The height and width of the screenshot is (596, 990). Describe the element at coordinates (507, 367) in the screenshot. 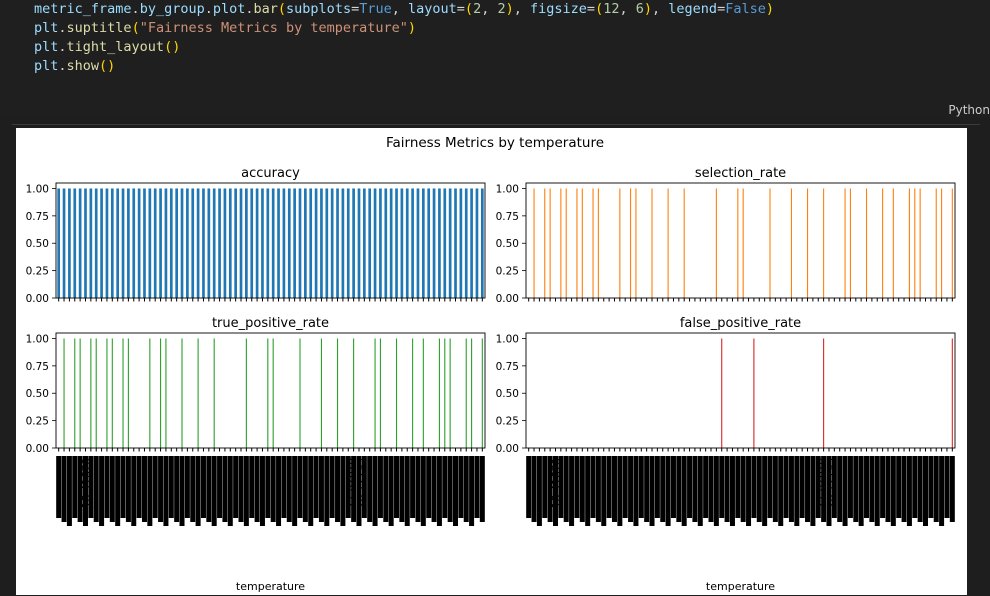

I see `y-tick-label: 0.75` at that location.